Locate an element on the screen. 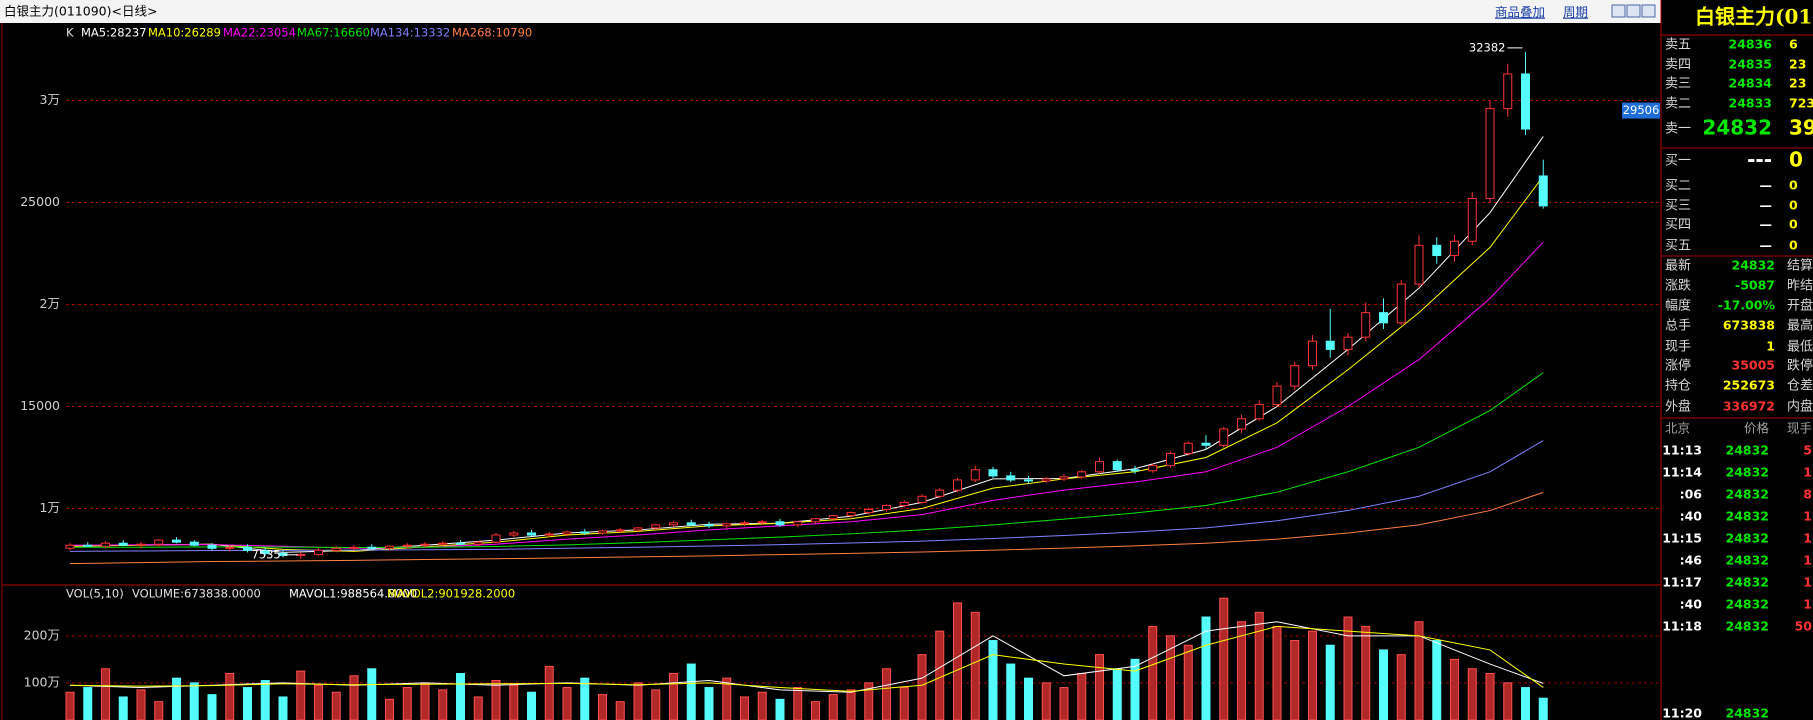 Image resolution: width=1813 pixels, height=720 pixels. stat-label: 总手 is located at coordinates (1678, 326).